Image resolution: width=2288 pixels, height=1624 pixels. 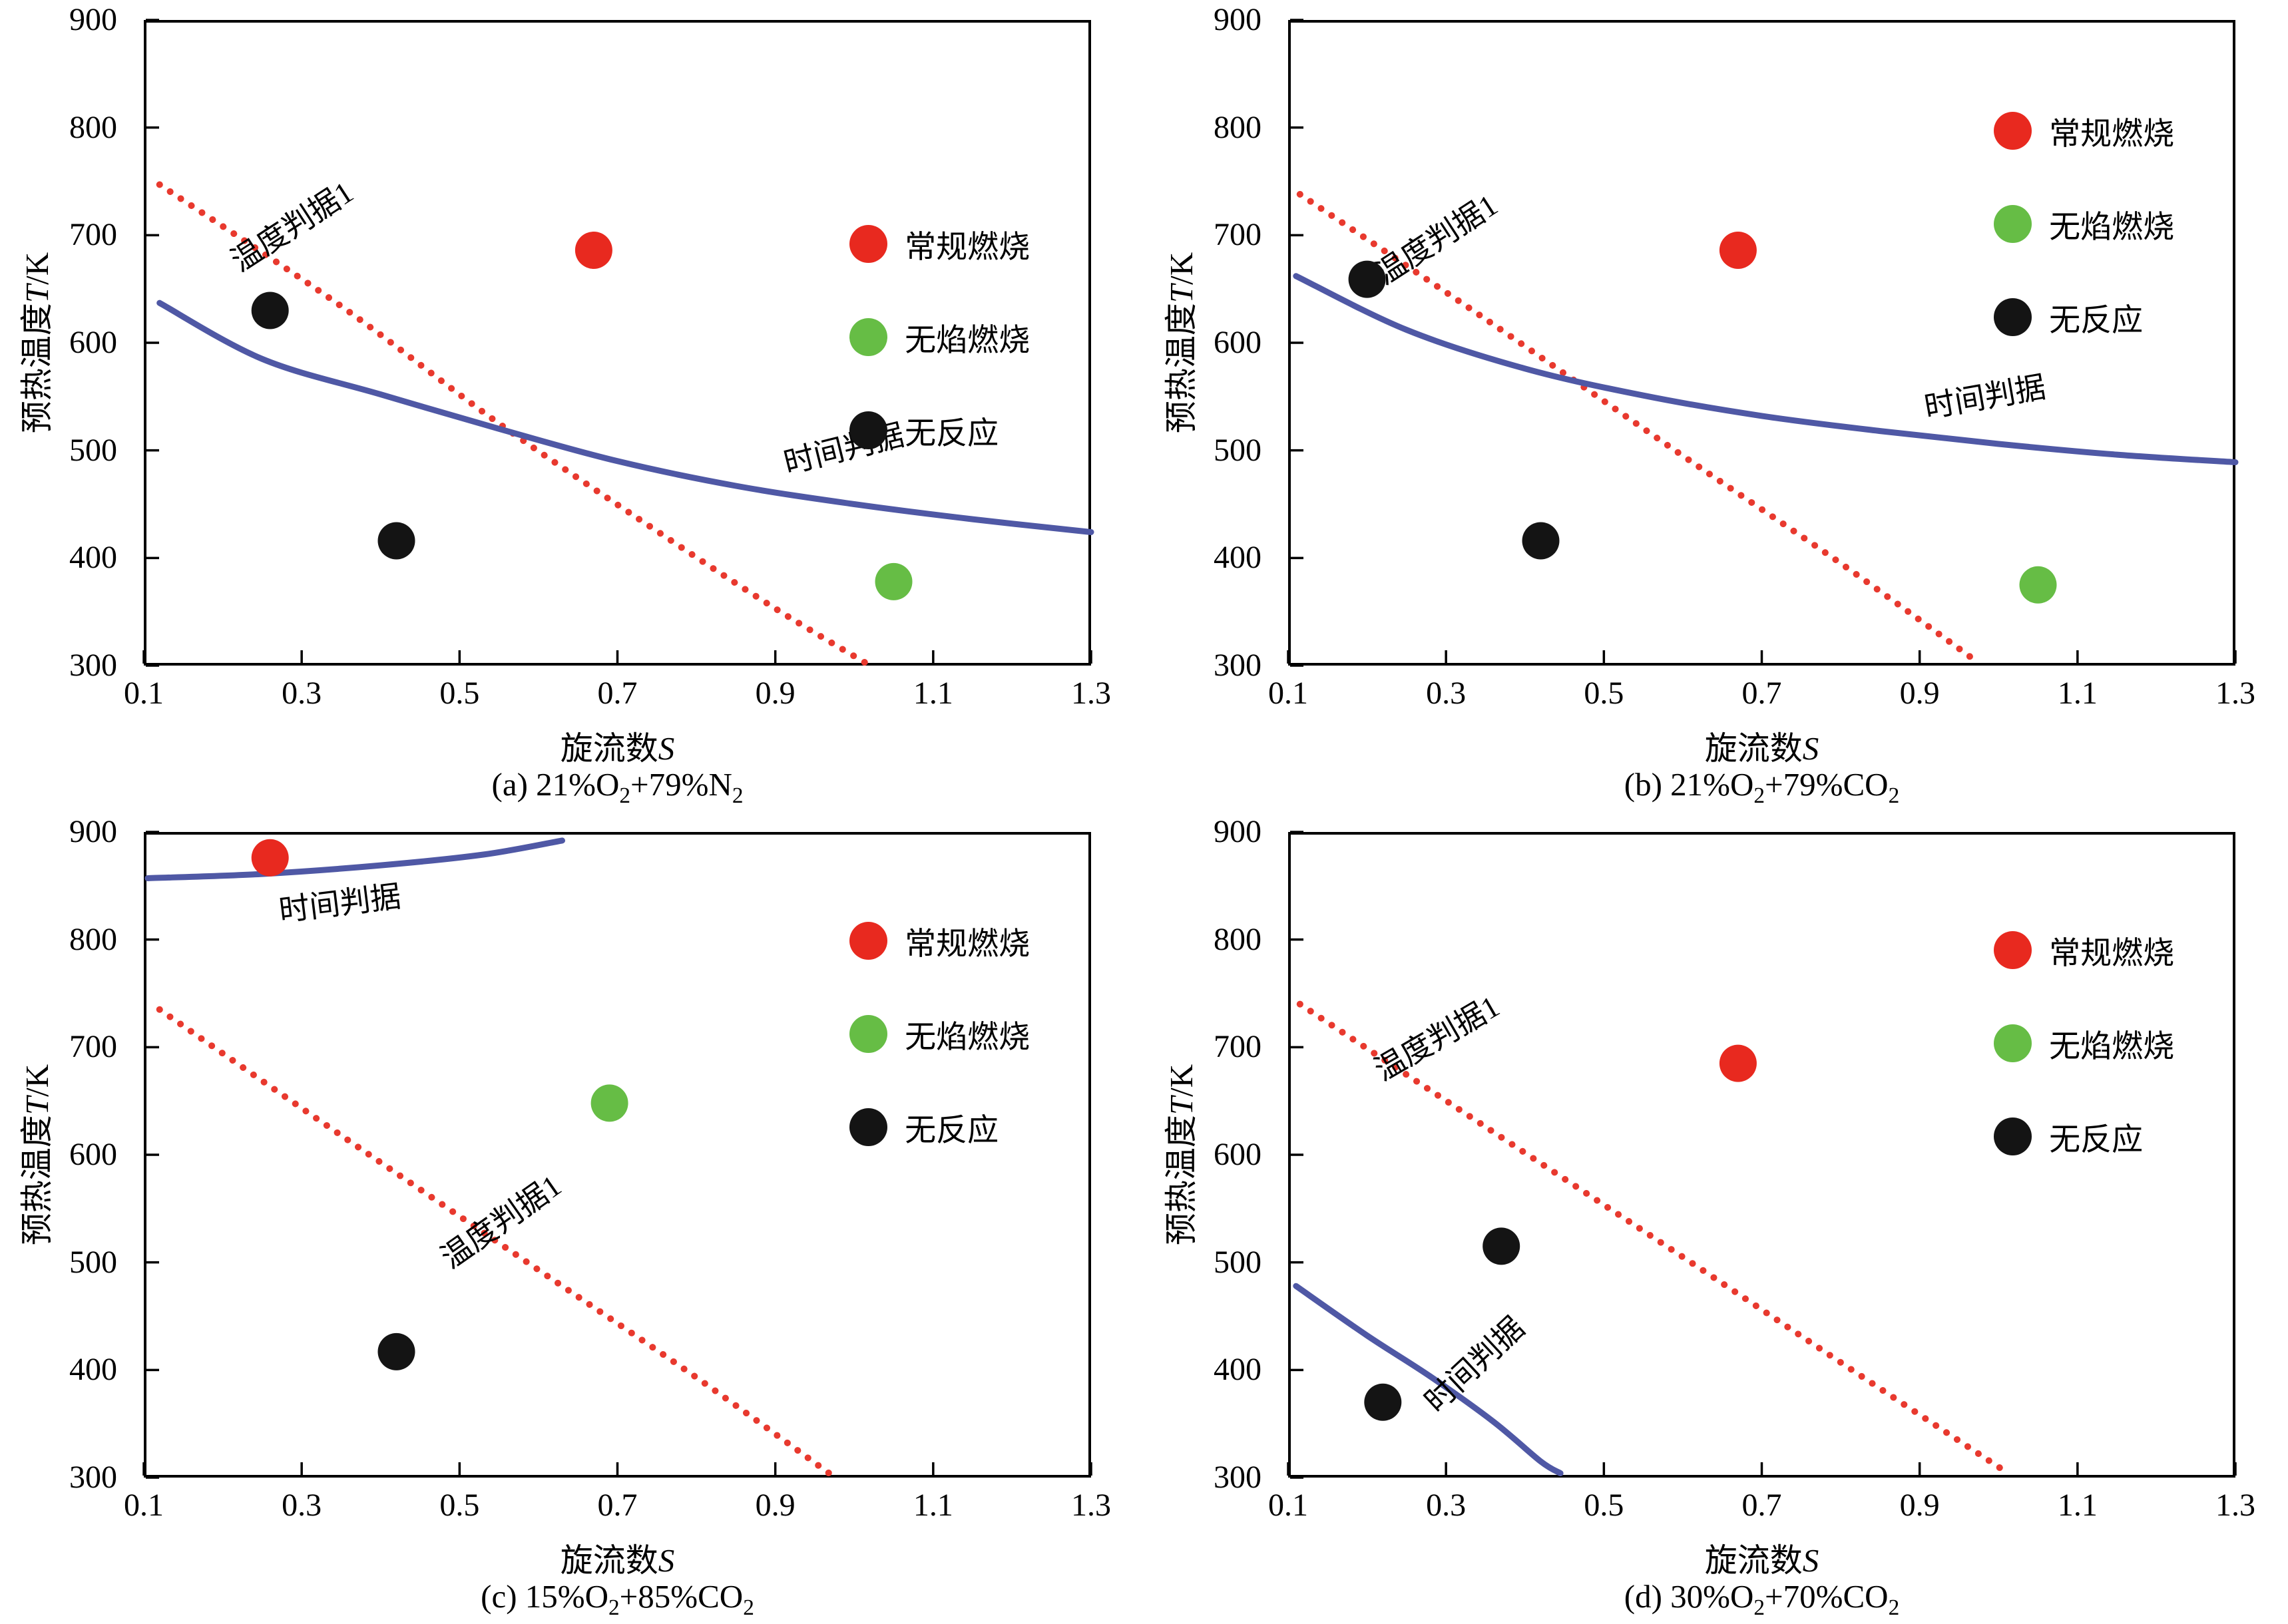 What do you see at coordinates (1437, 1038) in the screenshot?
I see `temp-criterion-label: 温度判据1` at bounding box center [1437, 1038].